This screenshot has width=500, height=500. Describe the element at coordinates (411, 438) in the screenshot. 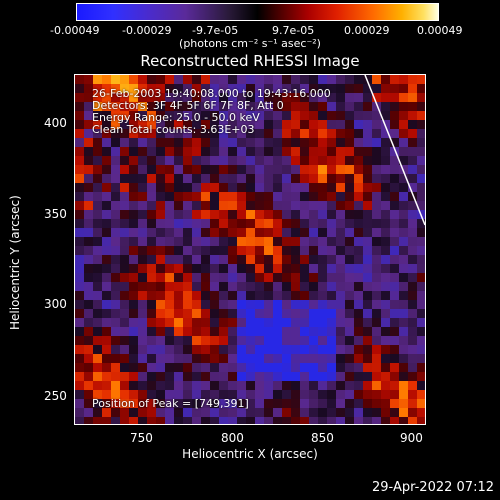

I see `x-tick-label: 900` at that location.